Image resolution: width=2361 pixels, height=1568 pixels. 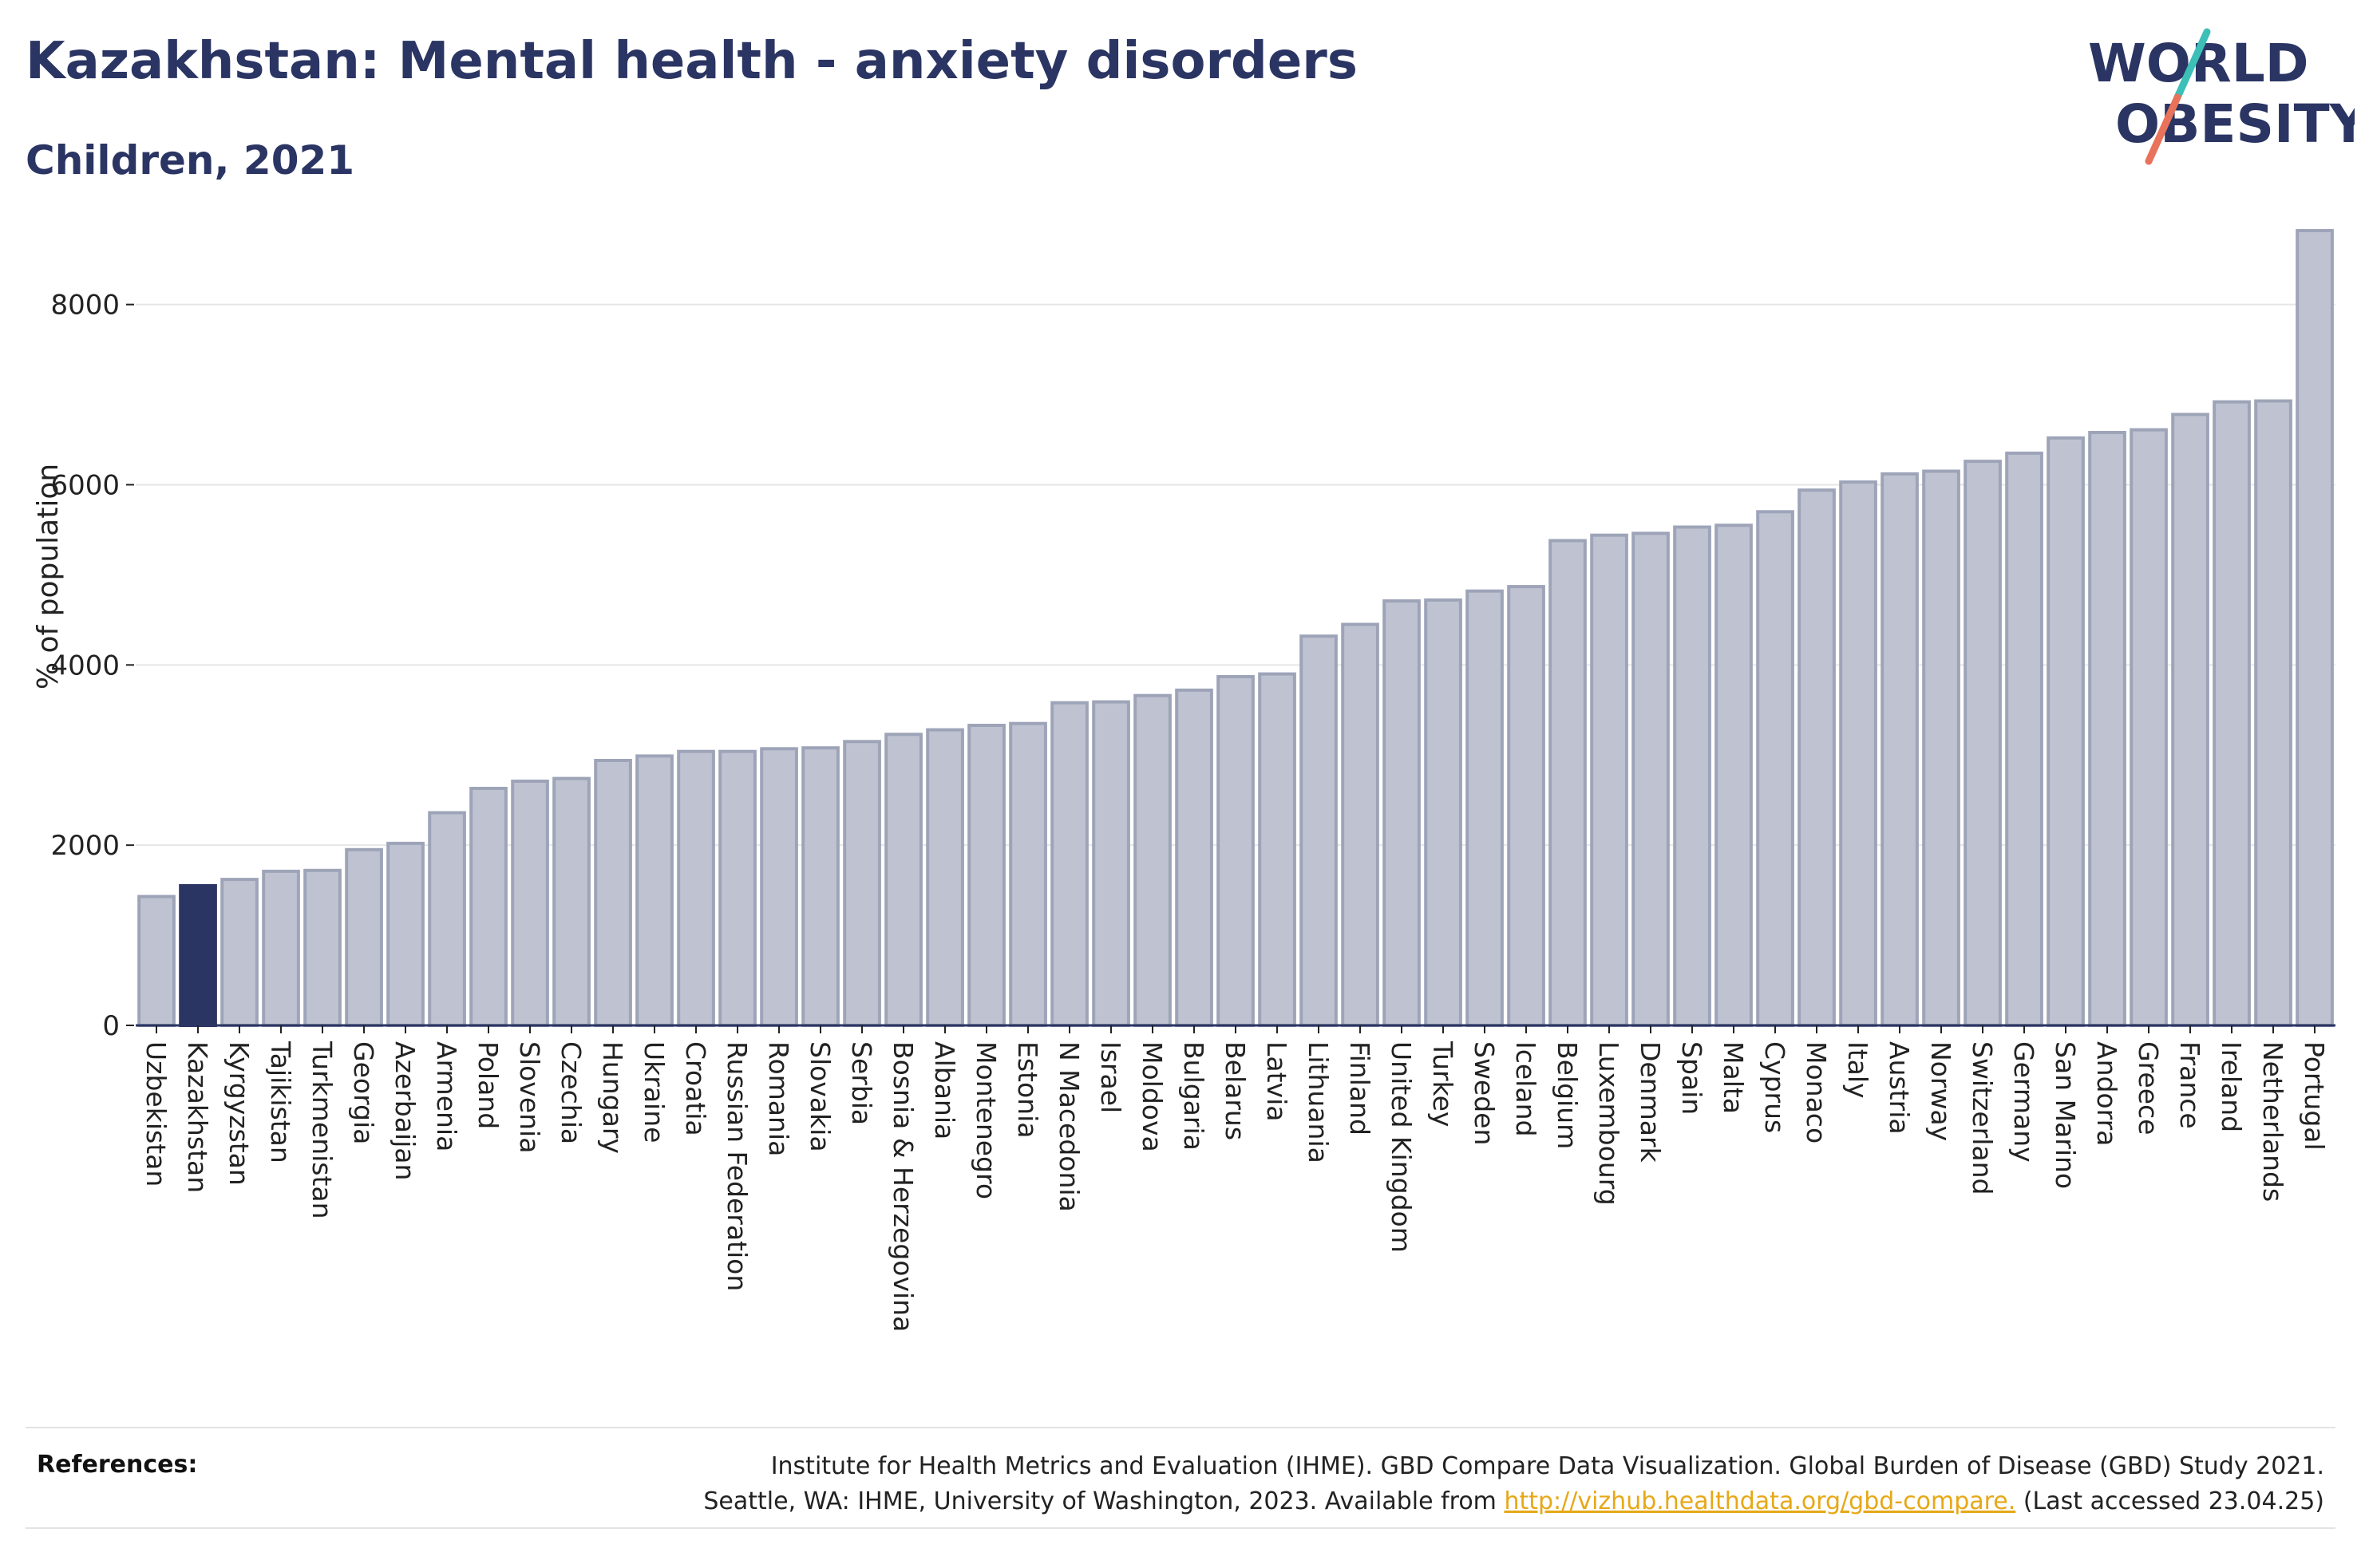 I want to click on x-tick-label-united-kingdom: United Kingdom, so click(x=1401, y=1147).